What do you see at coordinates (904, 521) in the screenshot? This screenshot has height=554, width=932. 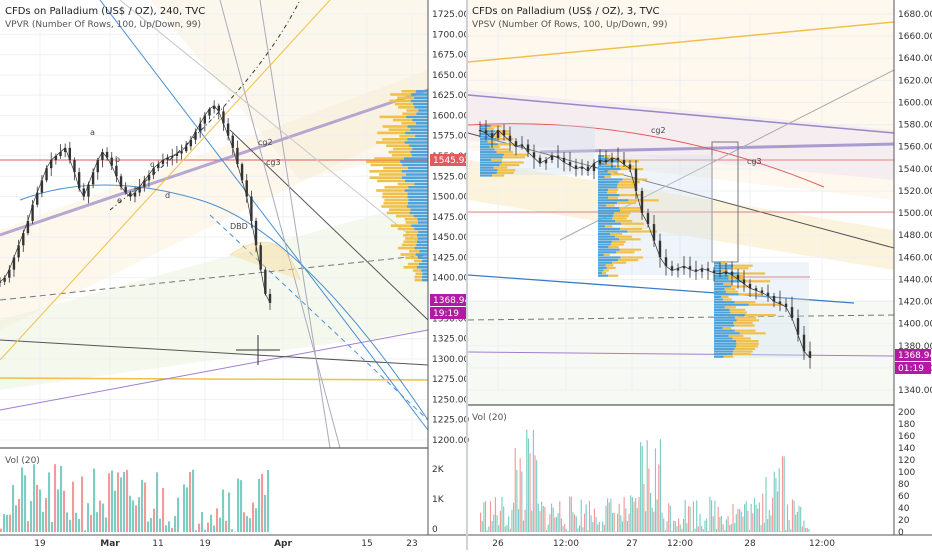 I see `right-vol-tick-label: 20` at bounding box center [904, 521].